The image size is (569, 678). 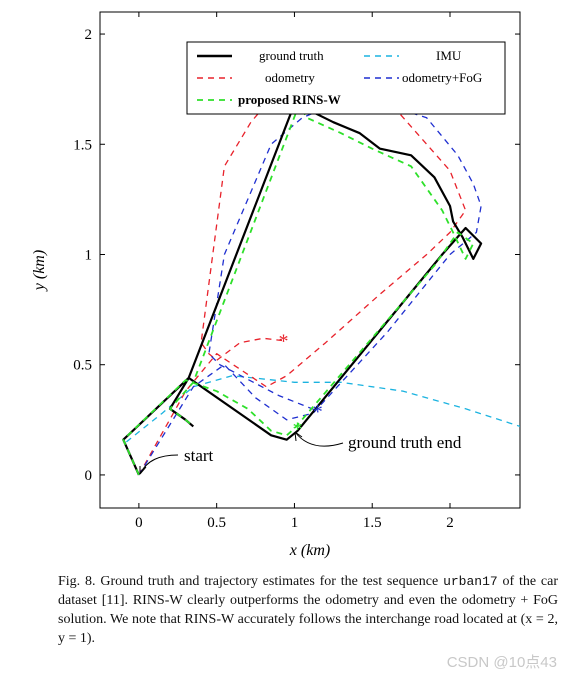 What do you see at coordinates (291, 55) in the screenshot?
I see `legend-ground-truth: ground truth` at bounding box center [291, 55].